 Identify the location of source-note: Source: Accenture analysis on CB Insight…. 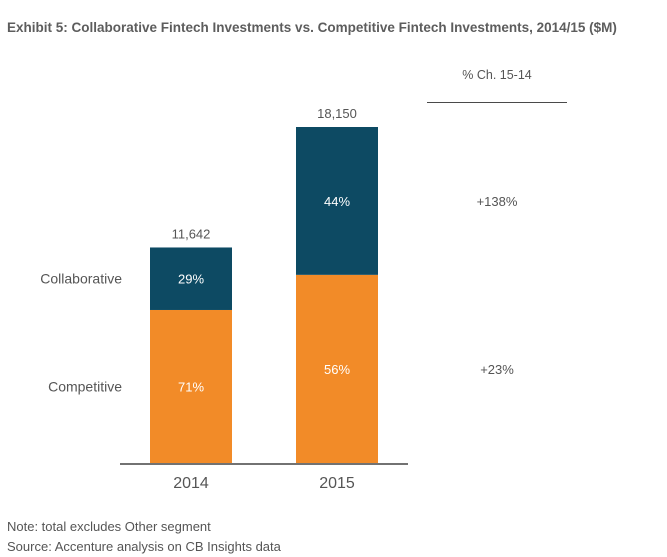
(144, 546).